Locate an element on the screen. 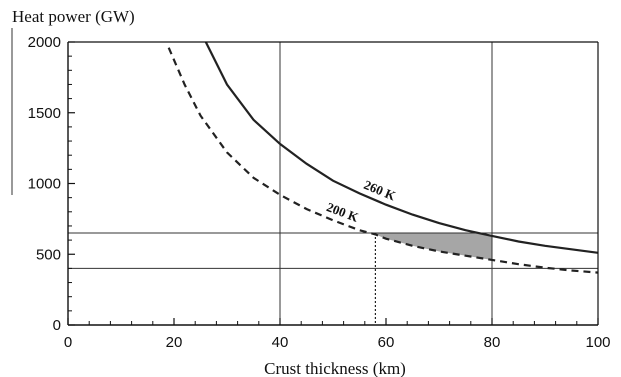  x-tick-label-4: 80 is located at coordinates (492, 342).